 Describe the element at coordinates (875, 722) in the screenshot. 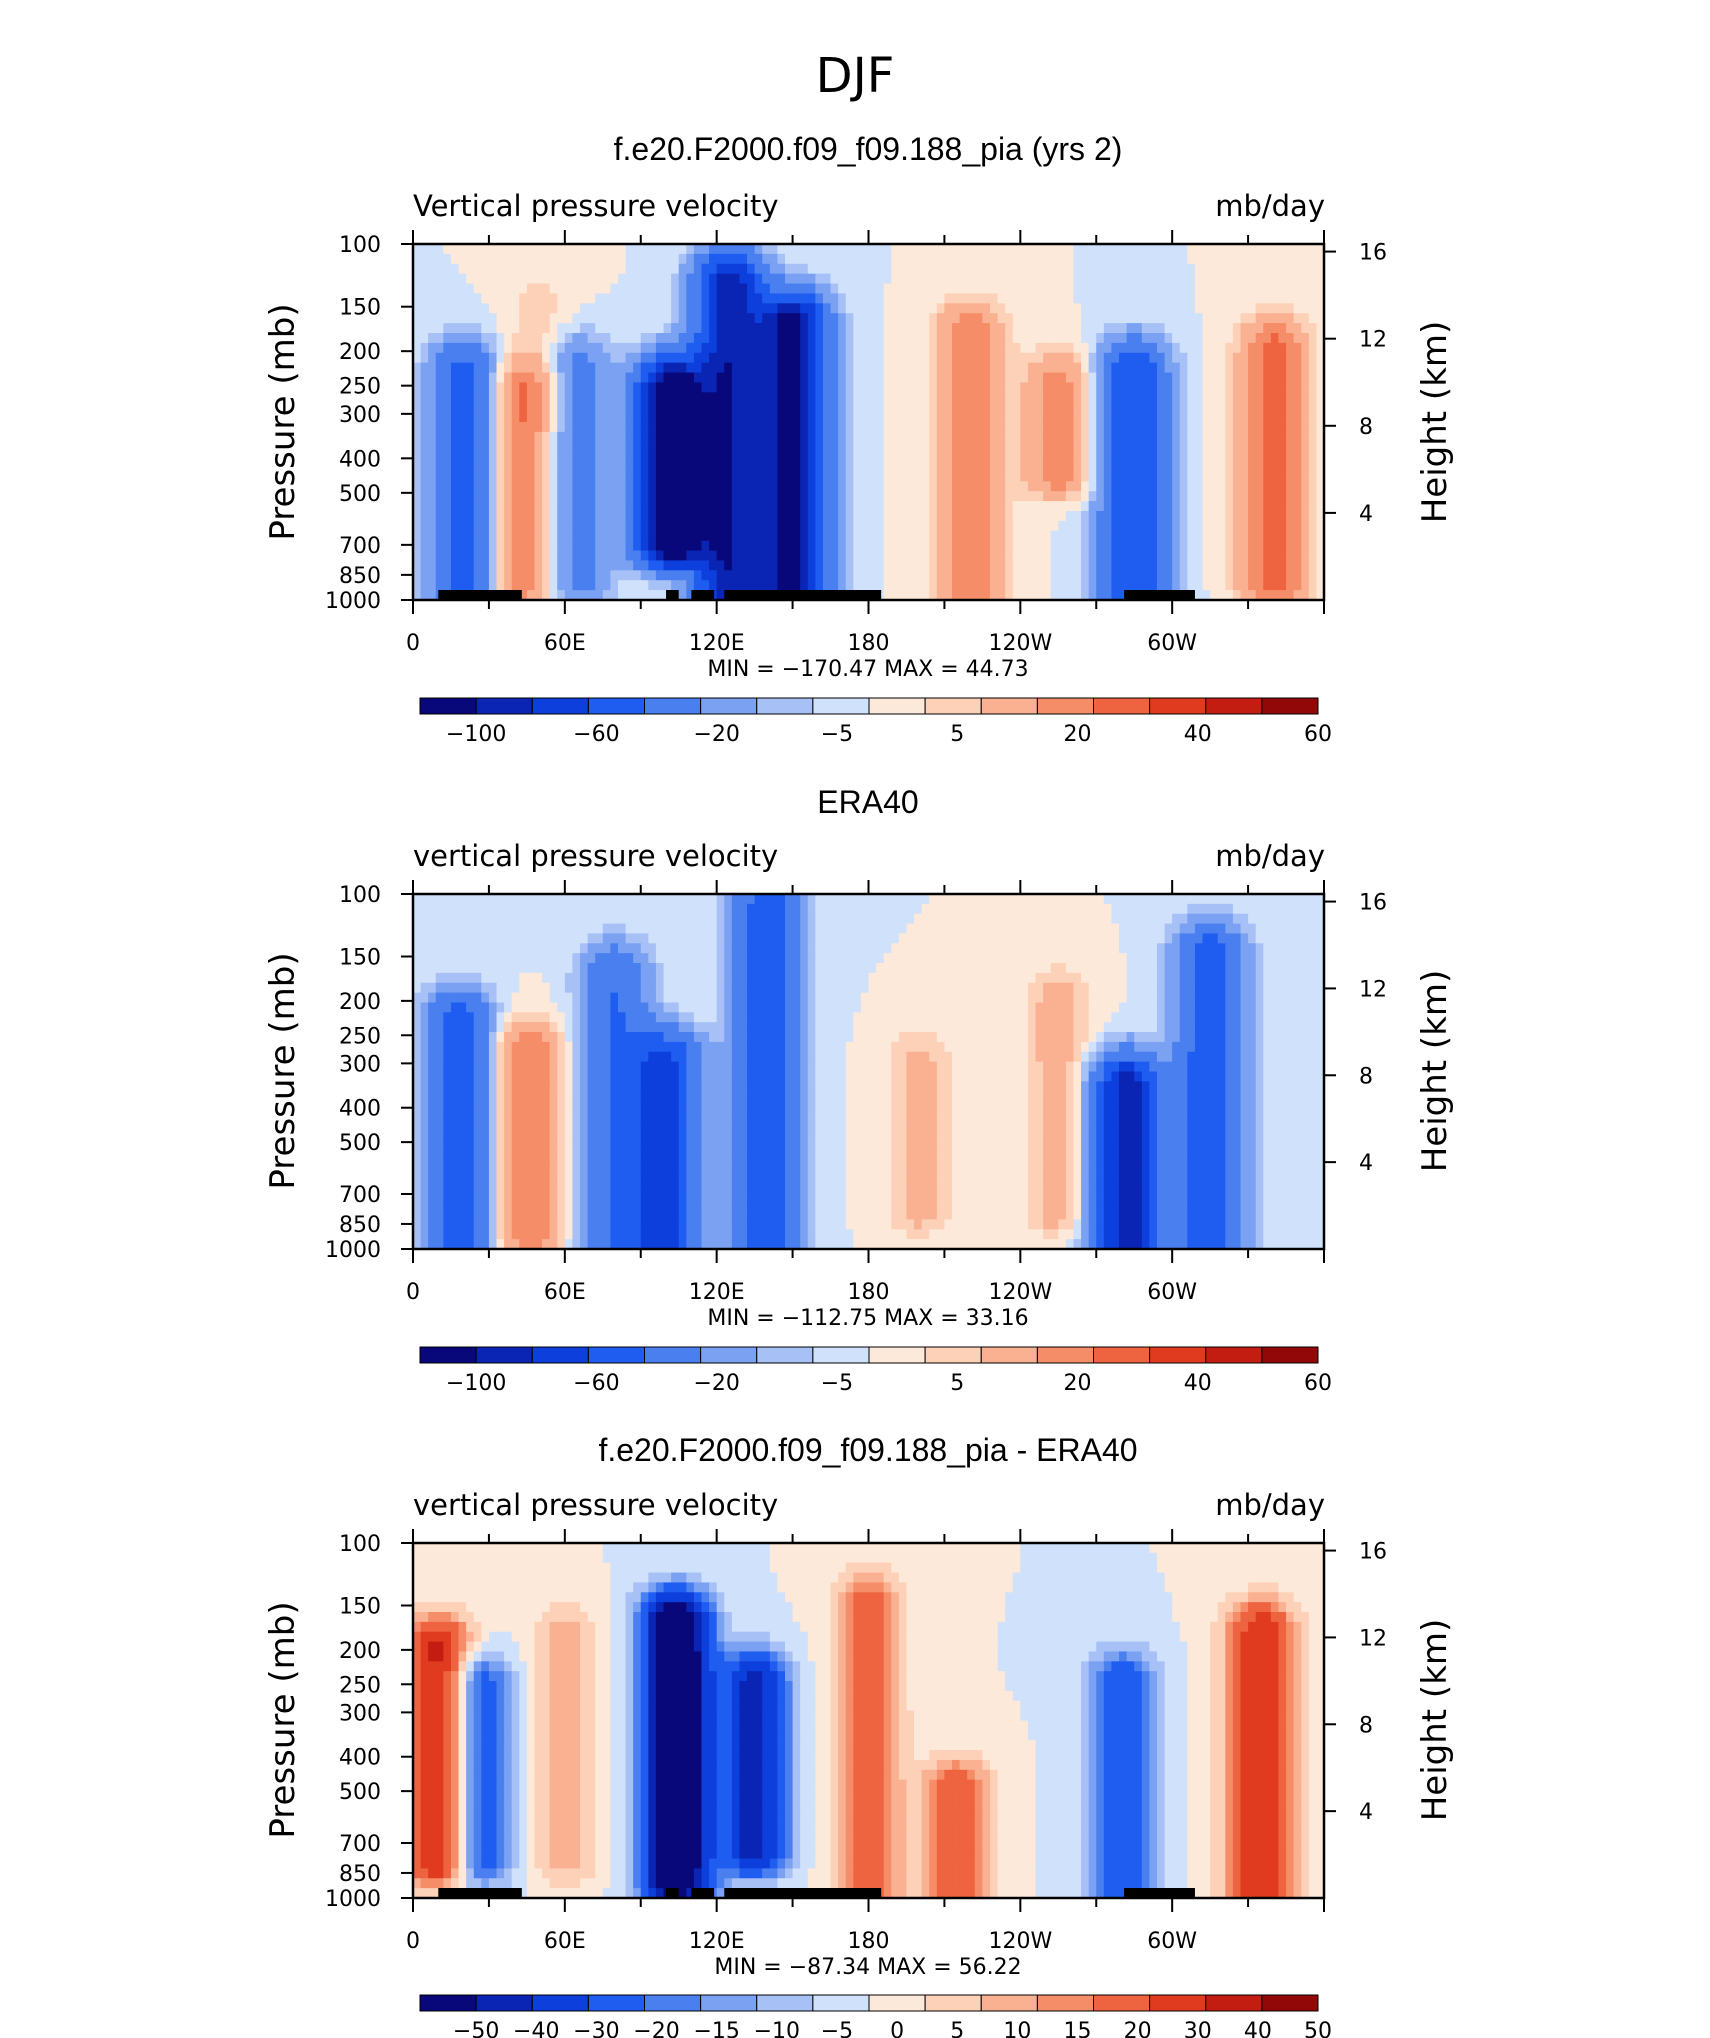

I see `colorbar: −100 −60 −20 −5 5 20 40 60` at that location.